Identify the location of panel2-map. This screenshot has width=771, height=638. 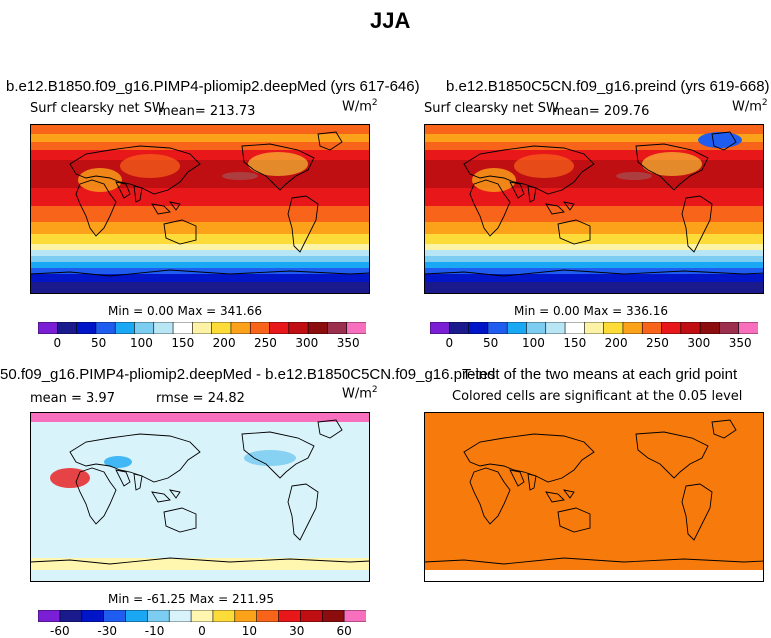
(594, 209).